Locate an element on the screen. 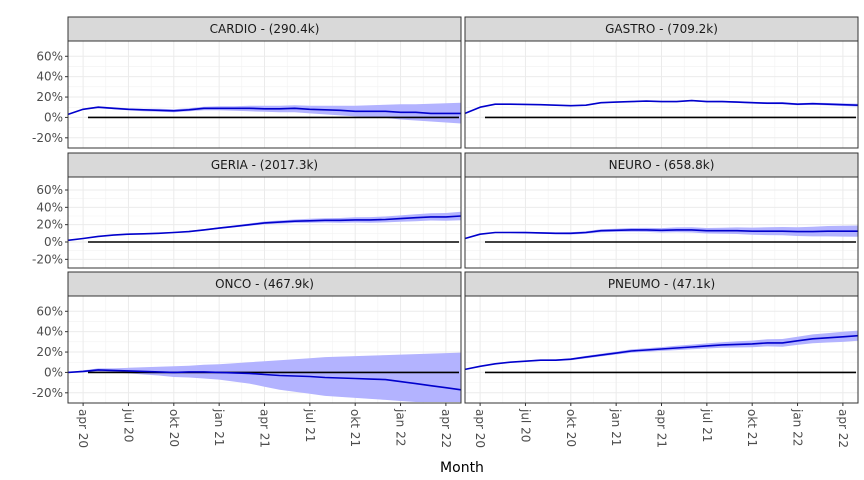 Image resolution: width=864 pixels, height=480 pixels. facet-panel: NEURO - (658.8k) is located at coordinates (661, 210).